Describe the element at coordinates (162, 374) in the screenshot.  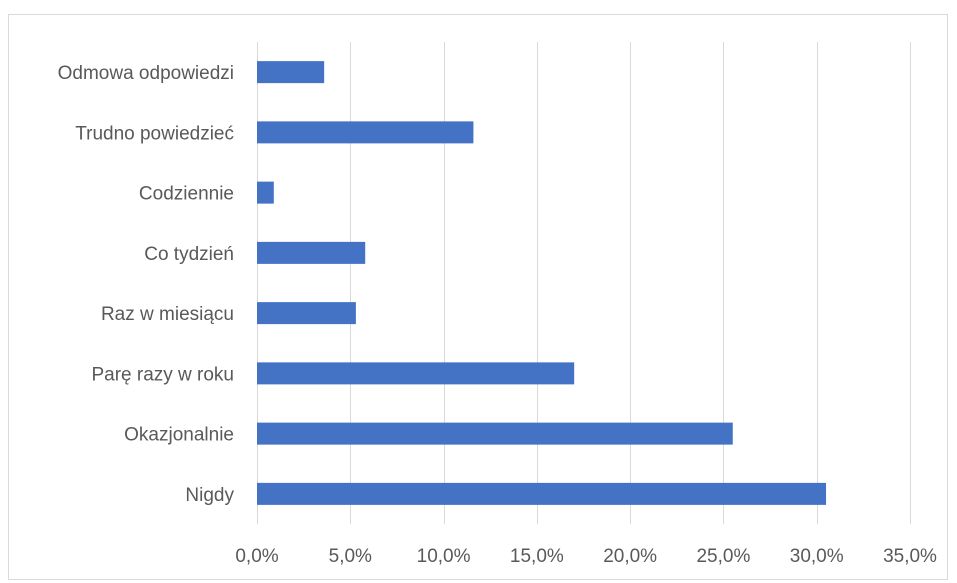
I see `category-label: Parę razy w roku` at that location.